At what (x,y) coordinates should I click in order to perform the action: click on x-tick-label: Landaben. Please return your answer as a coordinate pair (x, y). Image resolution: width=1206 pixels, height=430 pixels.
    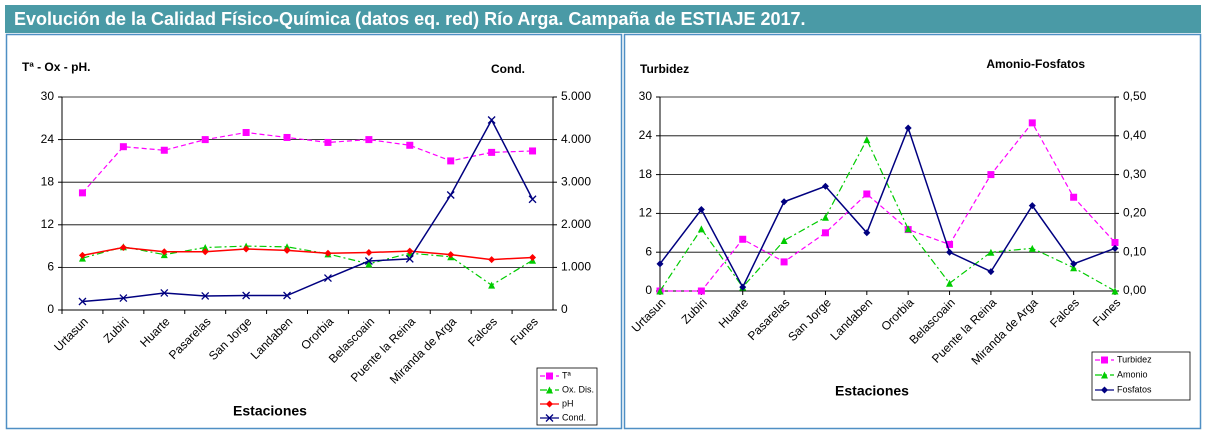
    Looking at the image, I should click on (852, 319).